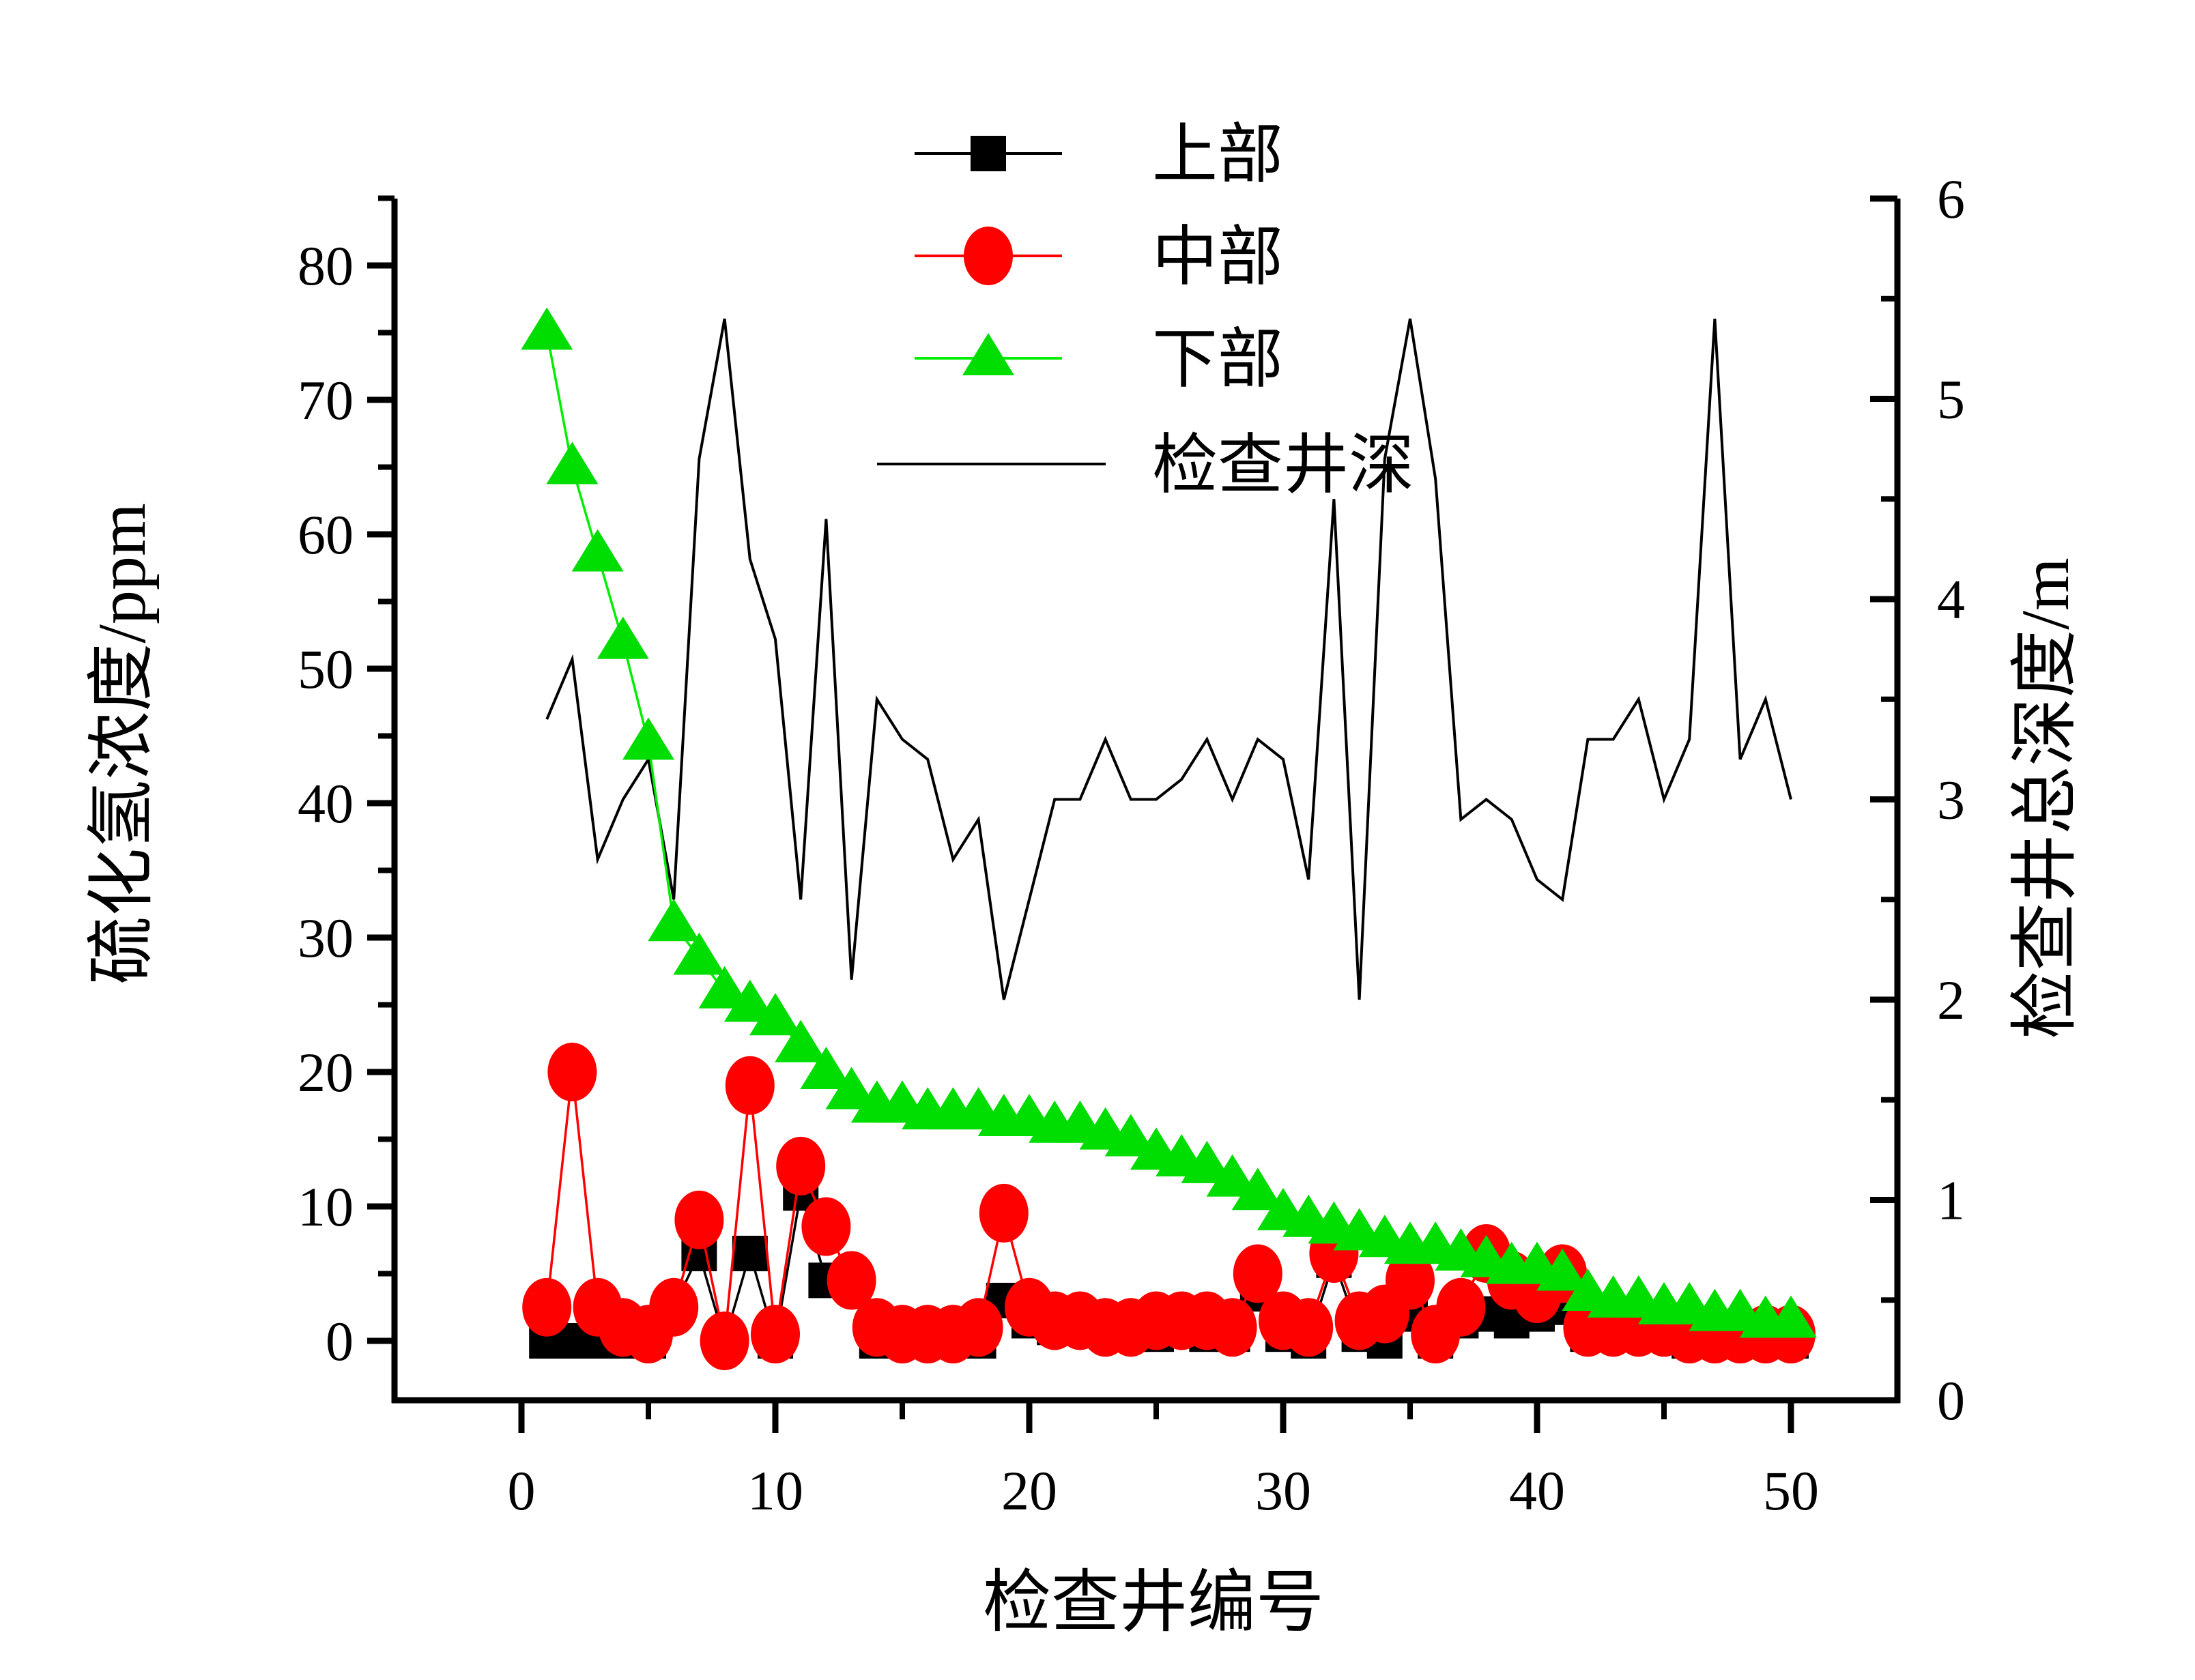  I want to click on upper-series-marker, so click(750, 1253).